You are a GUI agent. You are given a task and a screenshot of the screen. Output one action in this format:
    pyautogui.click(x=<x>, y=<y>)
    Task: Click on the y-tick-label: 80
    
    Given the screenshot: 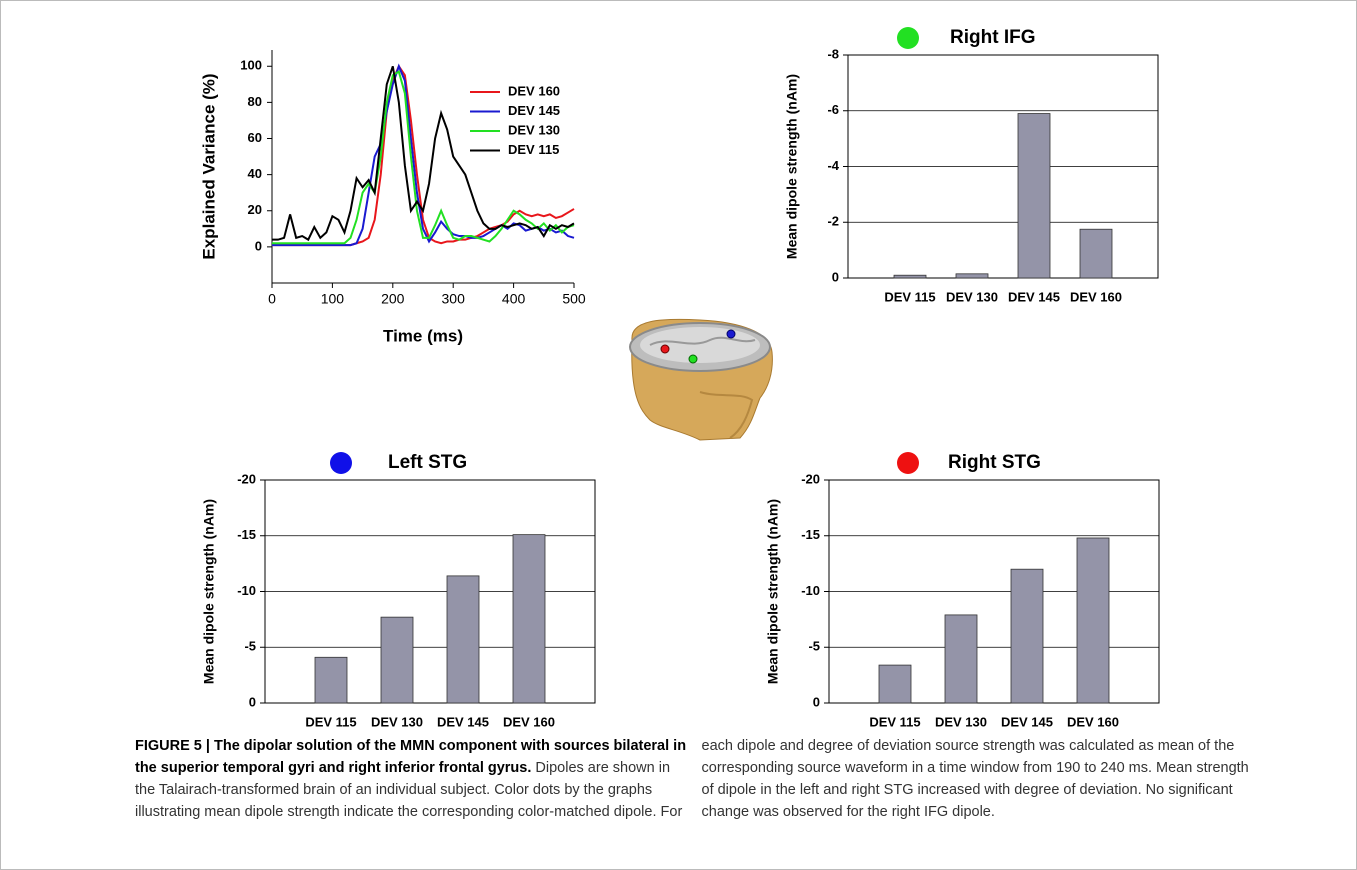 What is the action you would take?
    pyautogui.click(x=255, y=101)
    